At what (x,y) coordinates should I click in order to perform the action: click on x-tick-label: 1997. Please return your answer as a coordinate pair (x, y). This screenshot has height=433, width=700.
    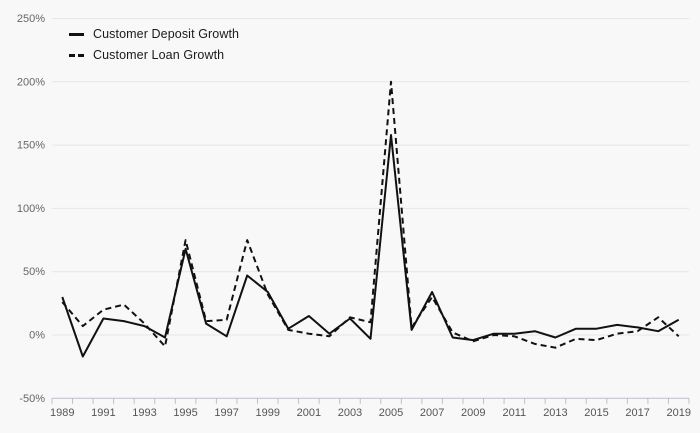
    Looking at the image, I should click on (226, 413).